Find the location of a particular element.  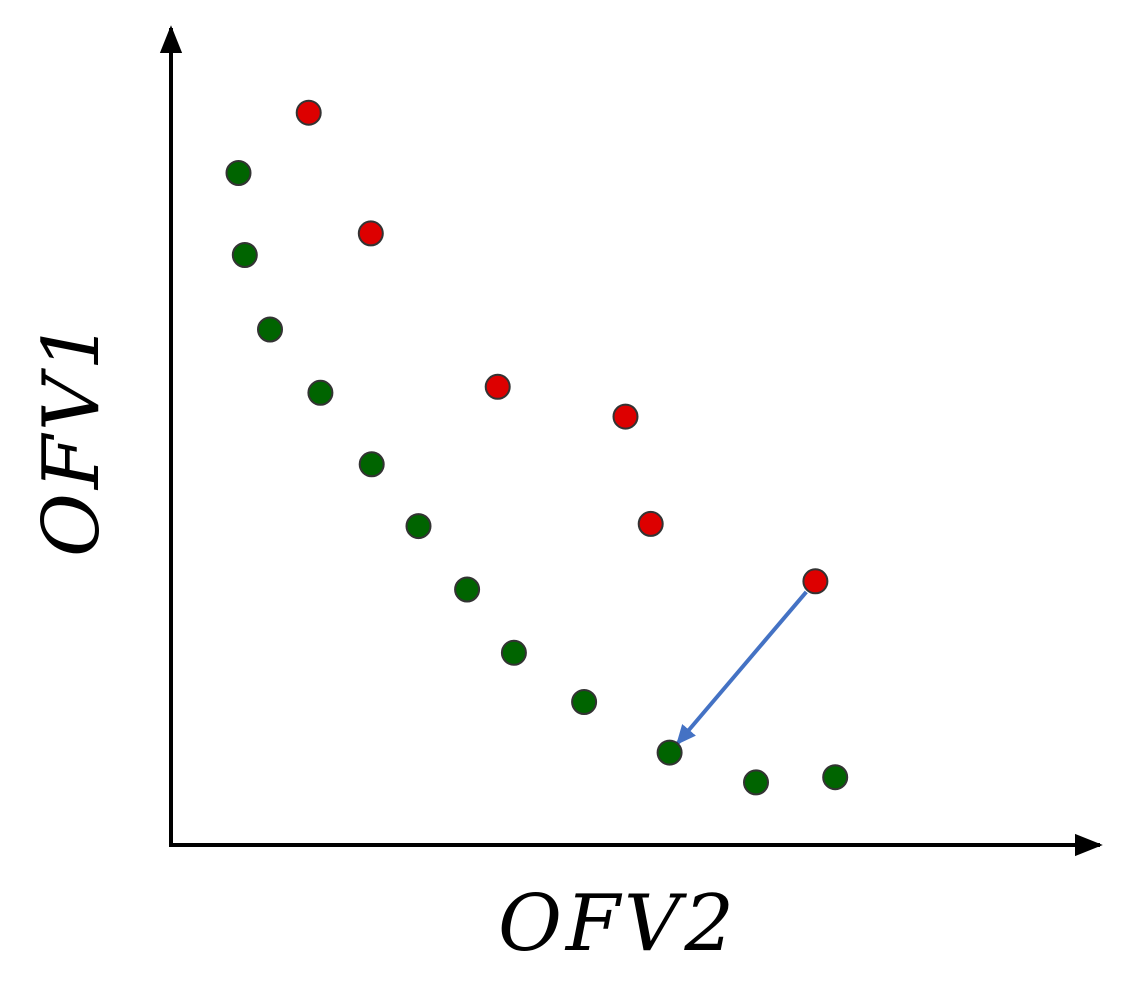

y-axis-label: OFV1 is located at coordinates (72, 437).